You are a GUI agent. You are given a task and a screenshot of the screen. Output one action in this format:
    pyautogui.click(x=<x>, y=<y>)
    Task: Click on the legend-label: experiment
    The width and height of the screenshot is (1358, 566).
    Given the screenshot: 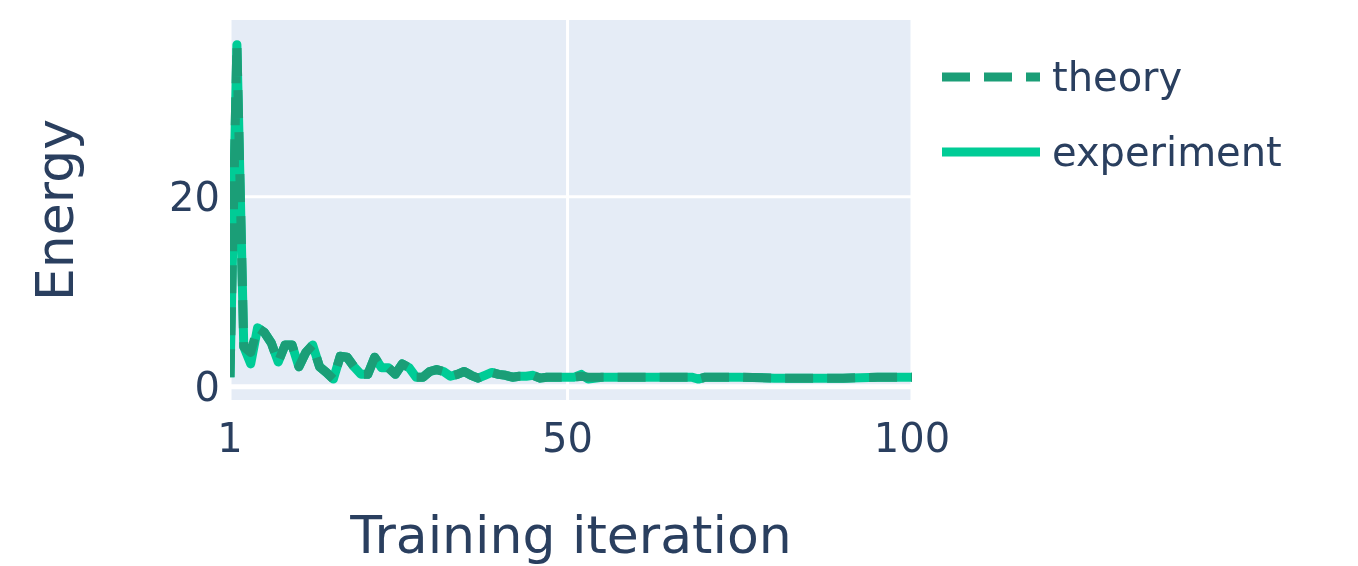 What is the action you would take?
    pyautogui.click(x=1167, y=152)
    